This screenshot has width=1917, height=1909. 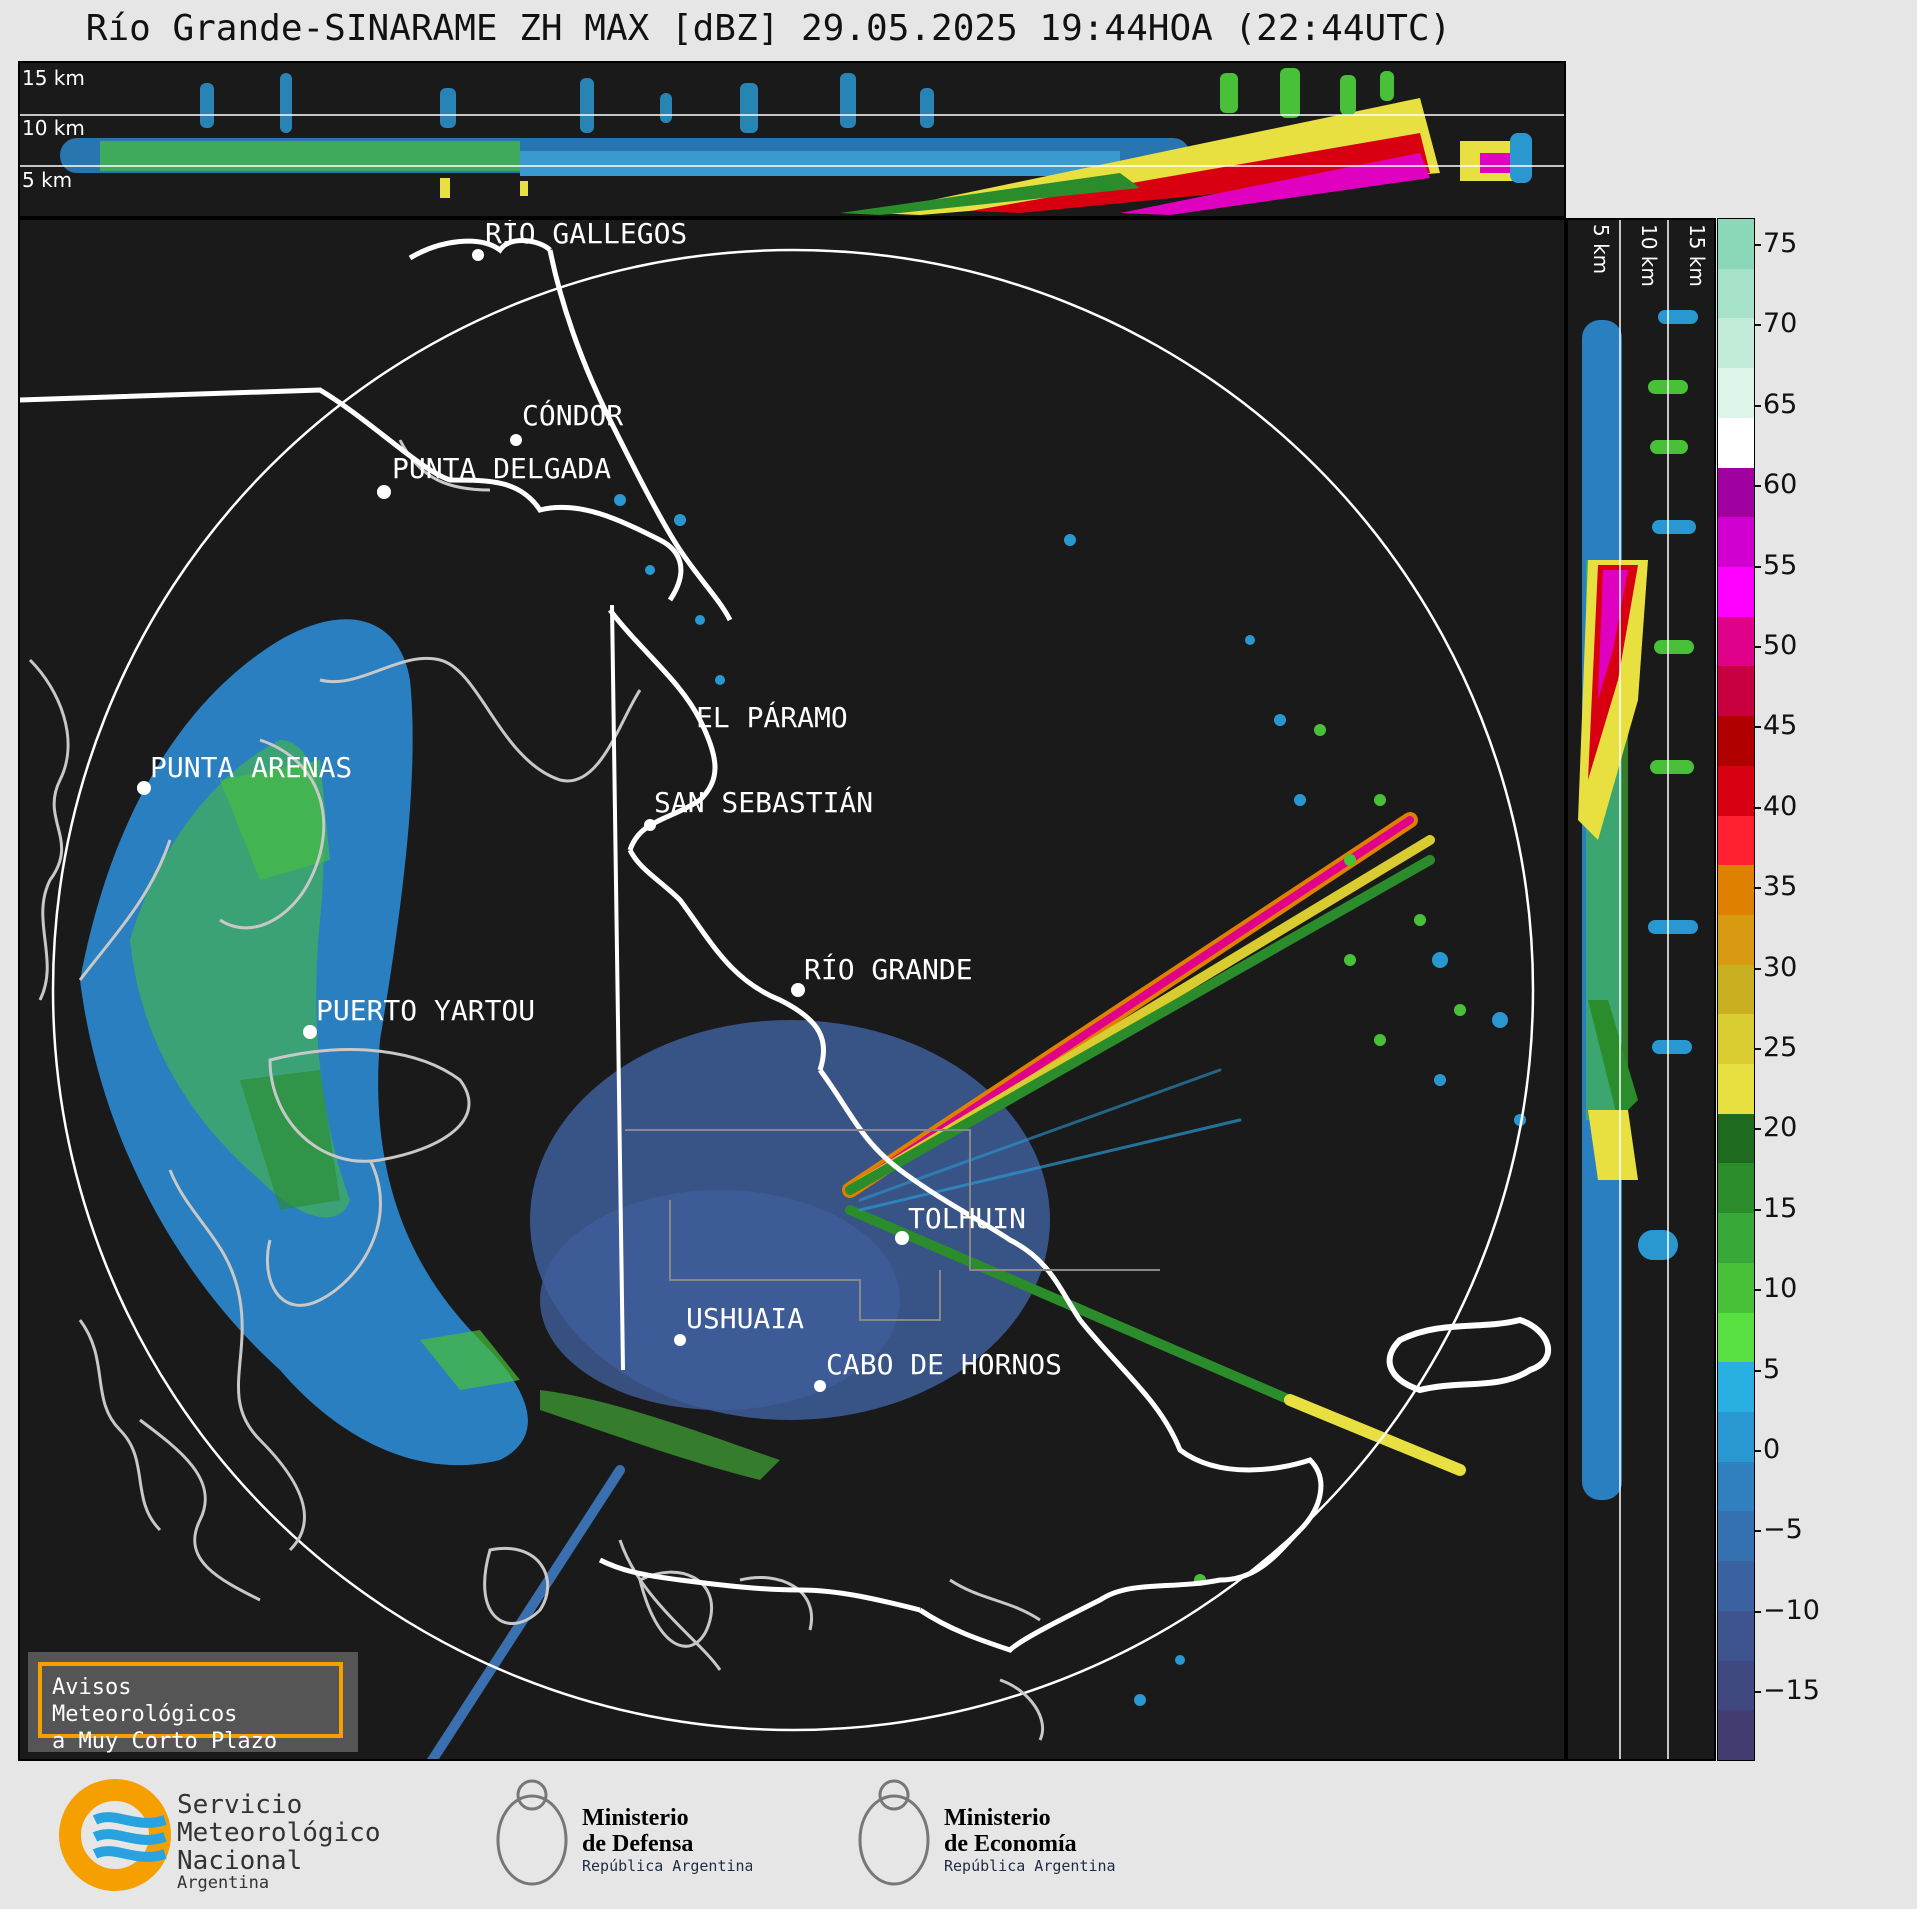 What do you see at coordinates (304, 1042) in the screenshot?
I see `precipitation-west` at bounding box center [304, 1042].